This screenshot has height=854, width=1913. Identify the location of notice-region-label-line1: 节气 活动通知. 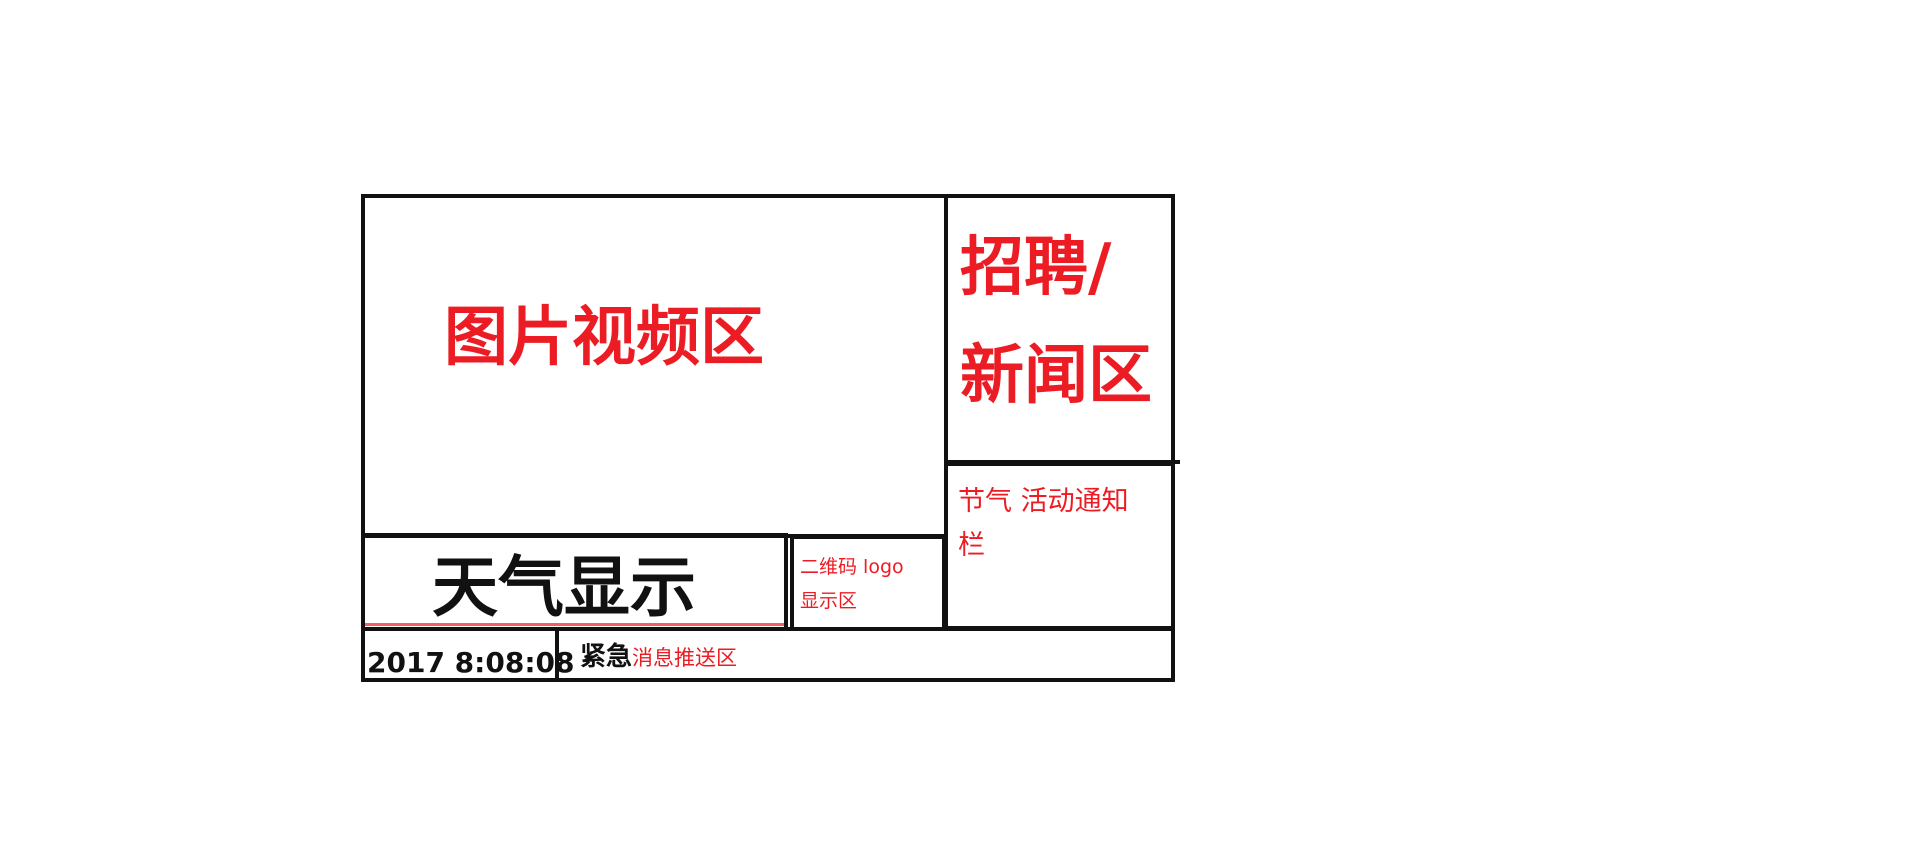
(1043, 501).